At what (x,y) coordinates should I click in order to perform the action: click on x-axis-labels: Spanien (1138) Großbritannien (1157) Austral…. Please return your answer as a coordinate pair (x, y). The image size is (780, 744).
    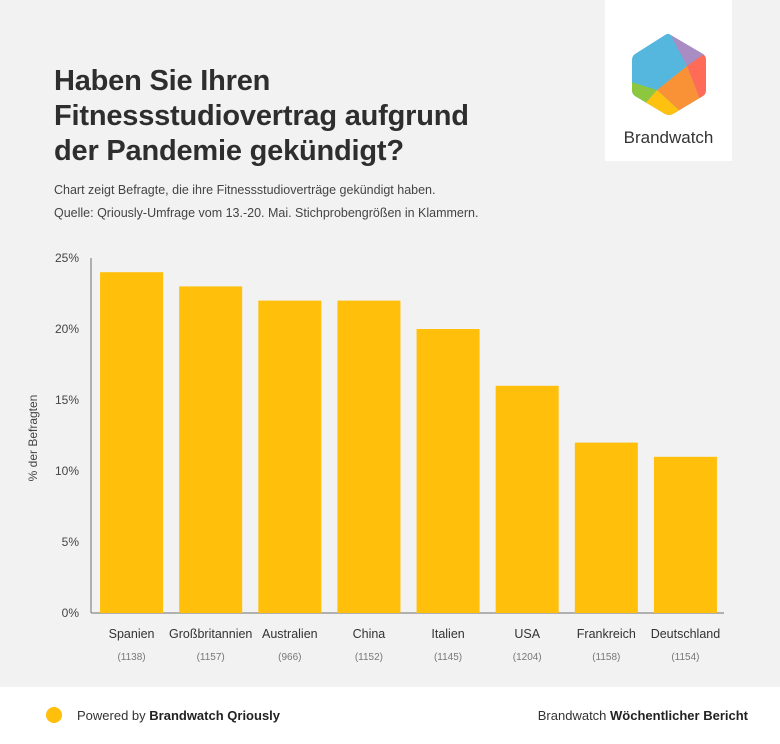
    Looking at the image, I should click on (415, 645).